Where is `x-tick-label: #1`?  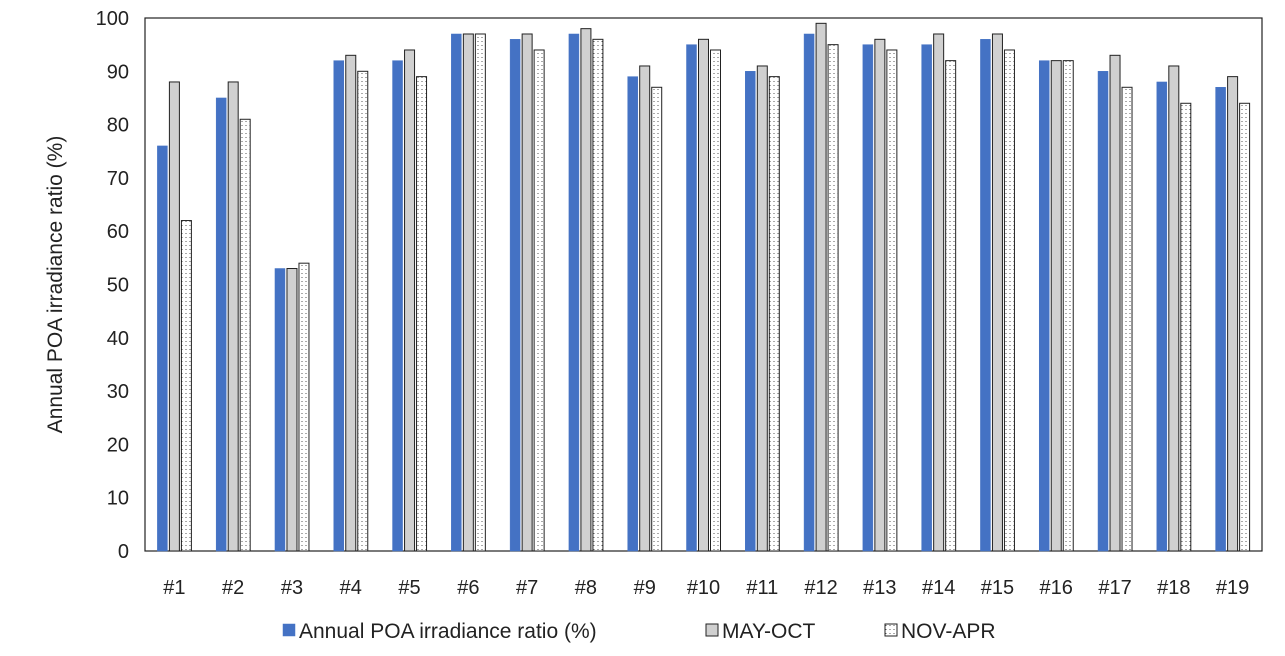
x-tick-label: #1 is located at coordinates (174, 588).